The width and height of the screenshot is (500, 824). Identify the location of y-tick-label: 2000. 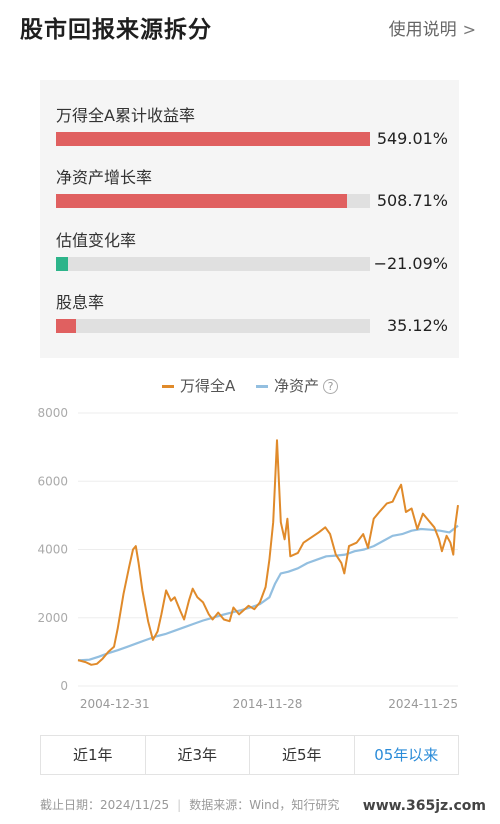
(52, 618).